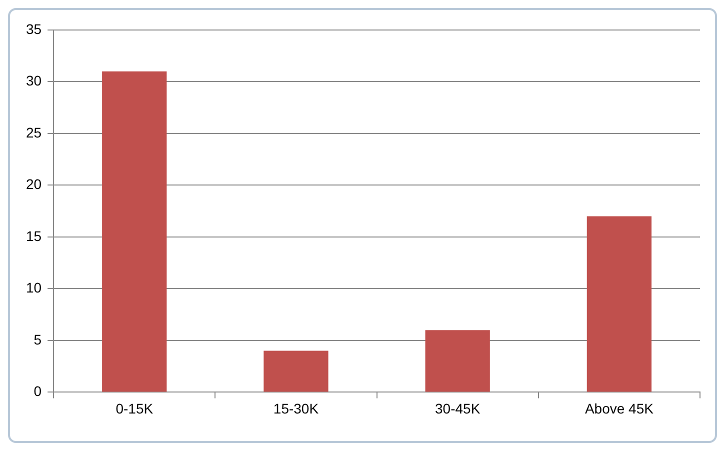 The height and width of the screenshot is (453, 727). What do you see at coordinates (38, 391) in the screenshot?
I see `y-tick-label: 0` at bounding box center [38, 391].